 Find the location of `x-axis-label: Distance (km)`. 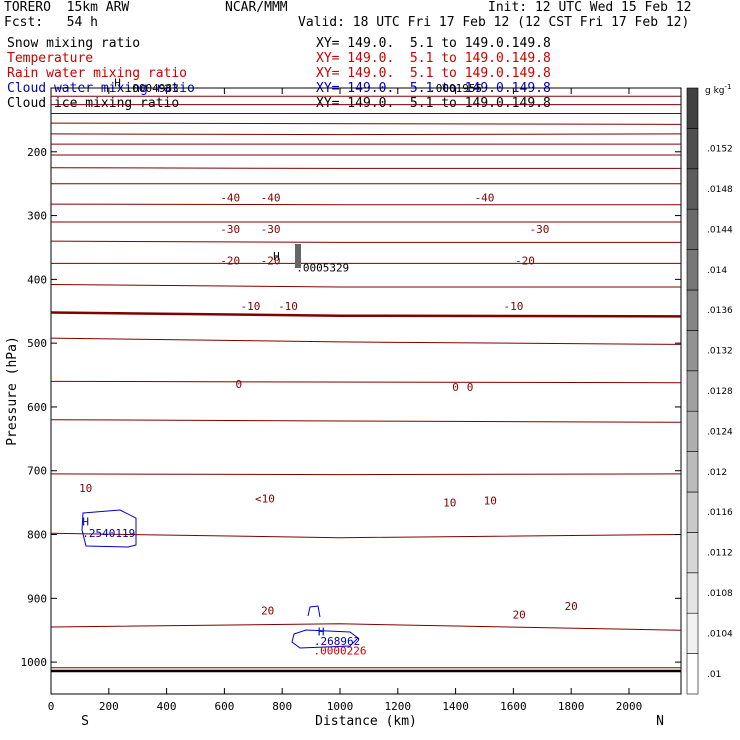

x-axis-label: Distance (km) is located at coordinates (366, 721).